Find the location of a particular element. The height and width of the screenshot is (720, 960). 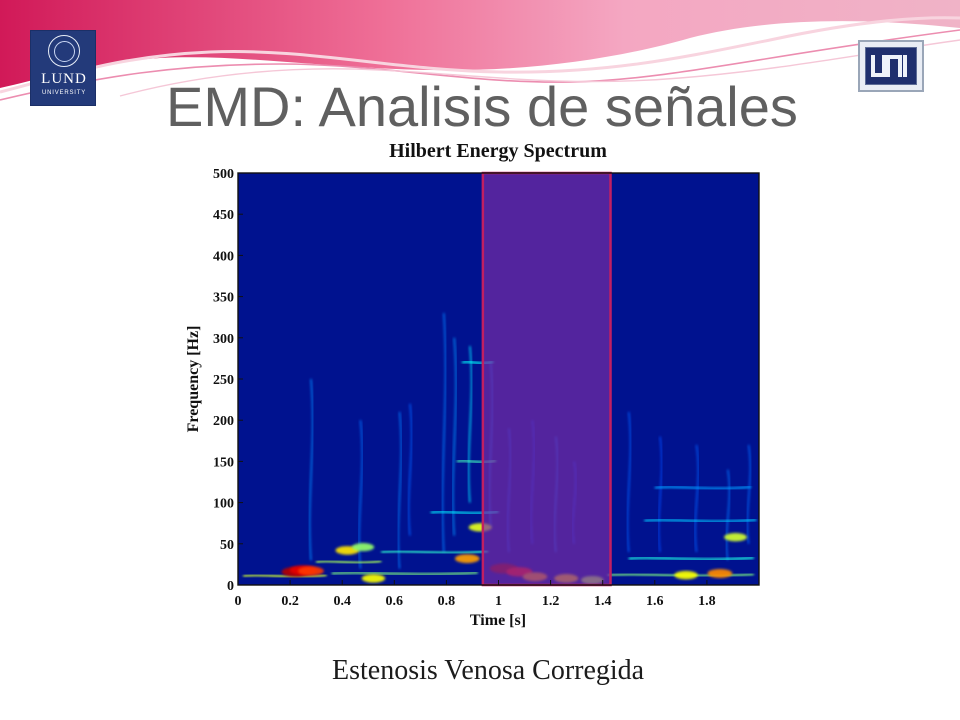

x-tick-label: 1.8 is located at coordinates (707, 601).